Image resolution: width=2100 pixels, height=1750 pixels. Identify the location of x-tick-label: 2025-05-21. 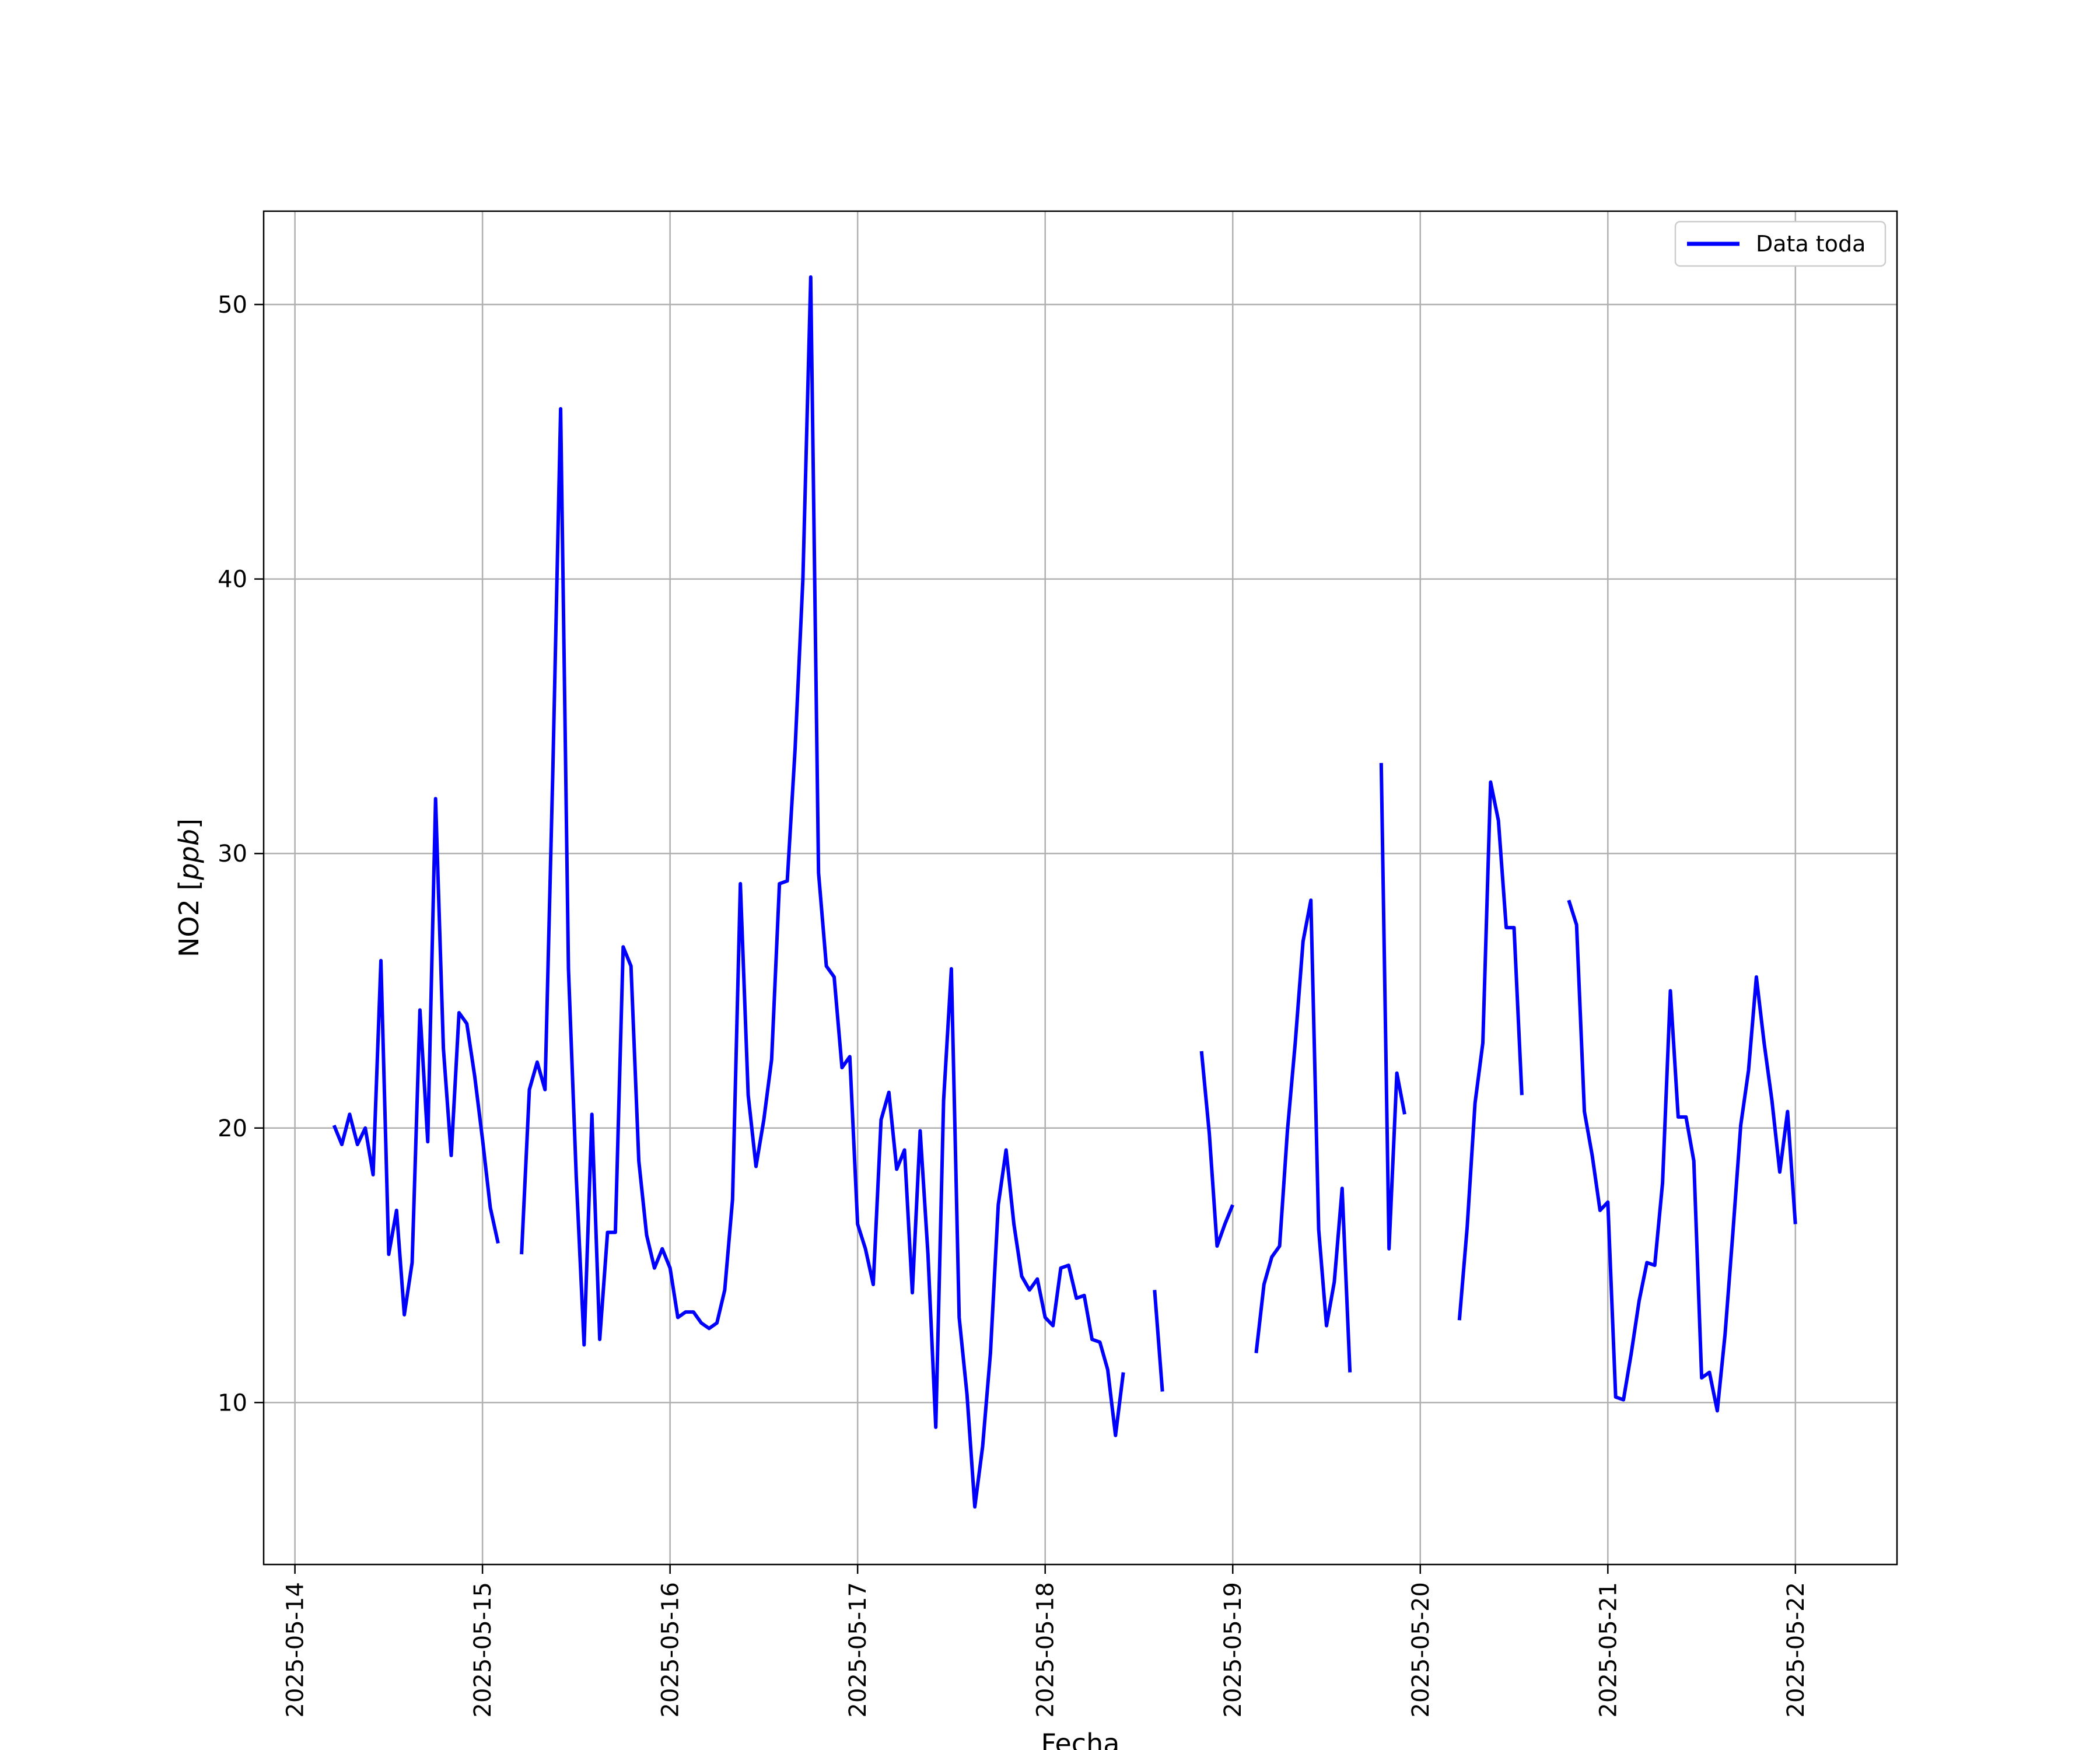
(1608, 1650).